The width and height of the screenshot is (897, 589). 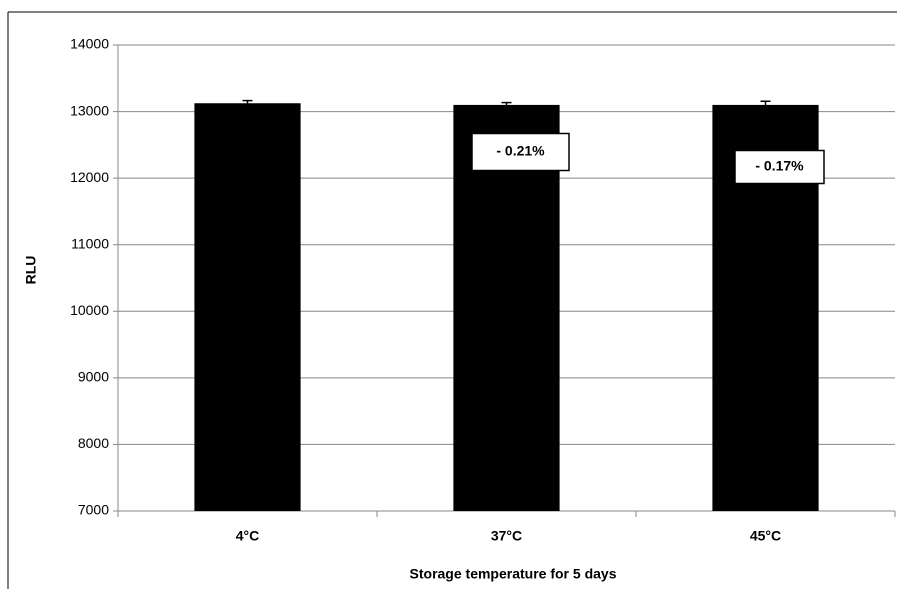 I want to click on x-axis-title: Storage temperature for 5 days, so click(x=513, y=574).